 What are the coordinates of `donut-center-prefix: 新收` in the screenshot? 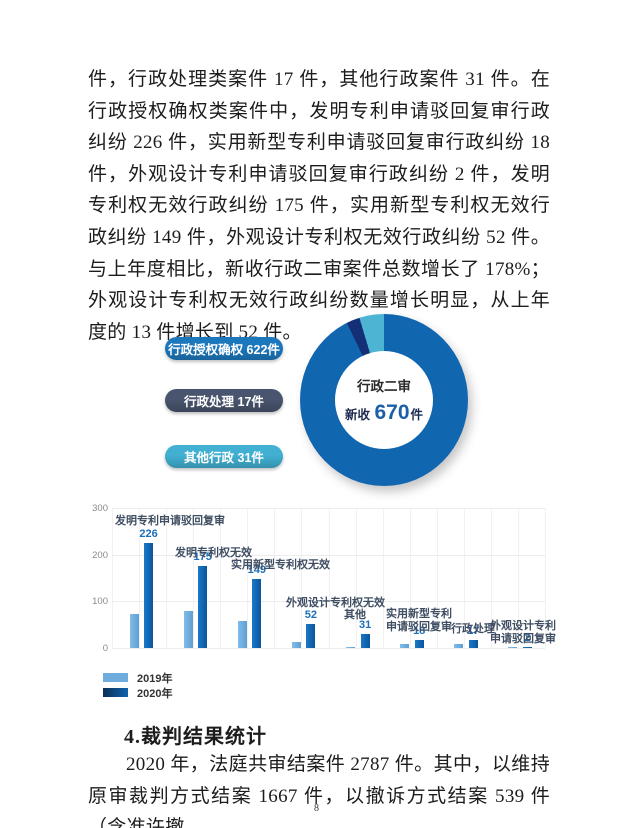 It's located at (357, 415).